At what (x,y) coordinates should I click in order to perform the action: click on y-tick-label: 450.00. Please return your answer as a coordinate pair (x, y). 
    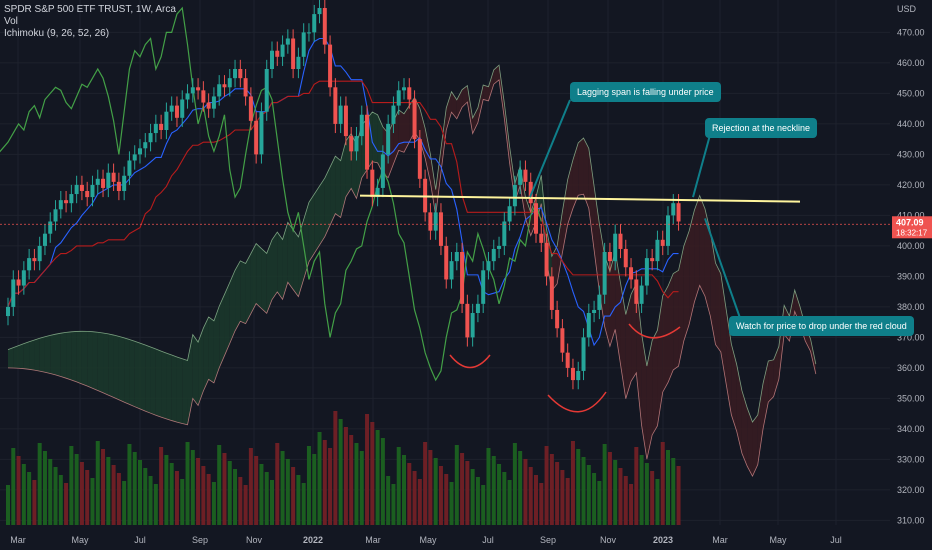
    Looking at the image, I should click on (911, 93).